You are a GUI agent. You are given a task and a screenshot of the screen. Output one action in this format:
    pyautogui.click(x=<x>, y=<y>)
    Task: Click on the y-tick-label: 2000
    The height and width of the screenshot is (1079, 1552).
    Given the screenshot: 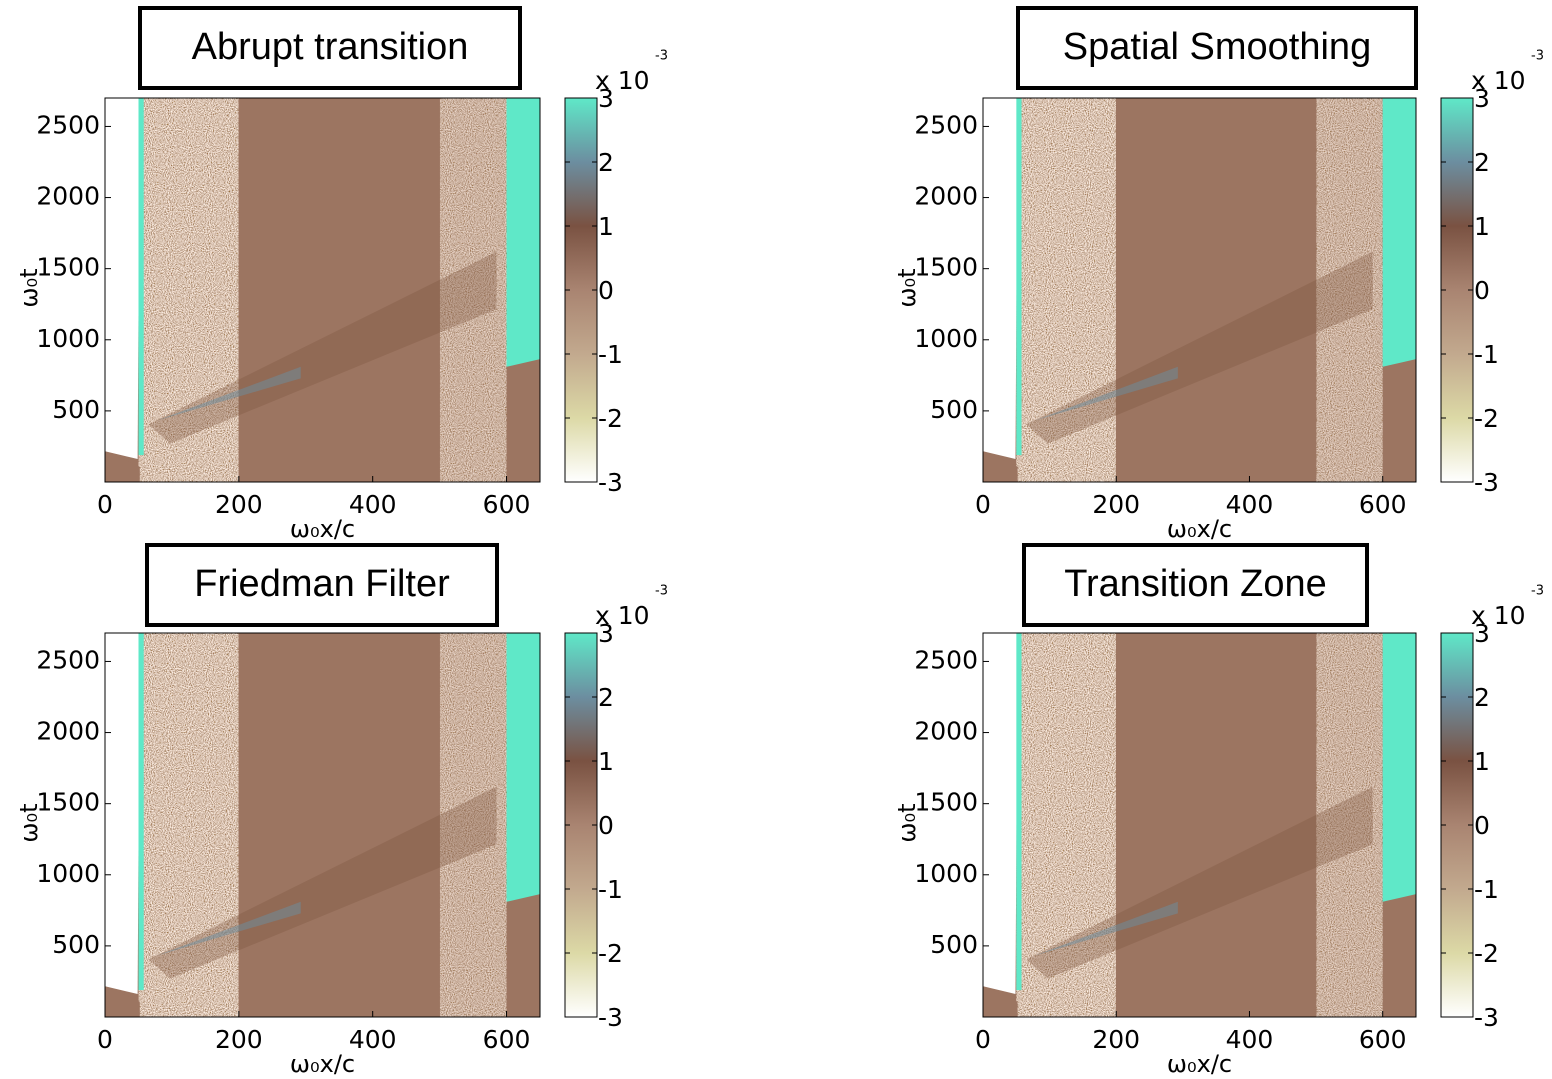 What is the action you would take?
    pyautogui.click(x=946, y=196)
    